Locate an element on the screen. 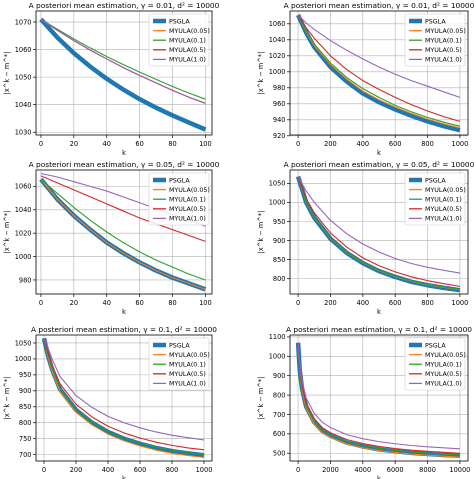  y-tick-label: 1030 is located at coordinates (23, 133).